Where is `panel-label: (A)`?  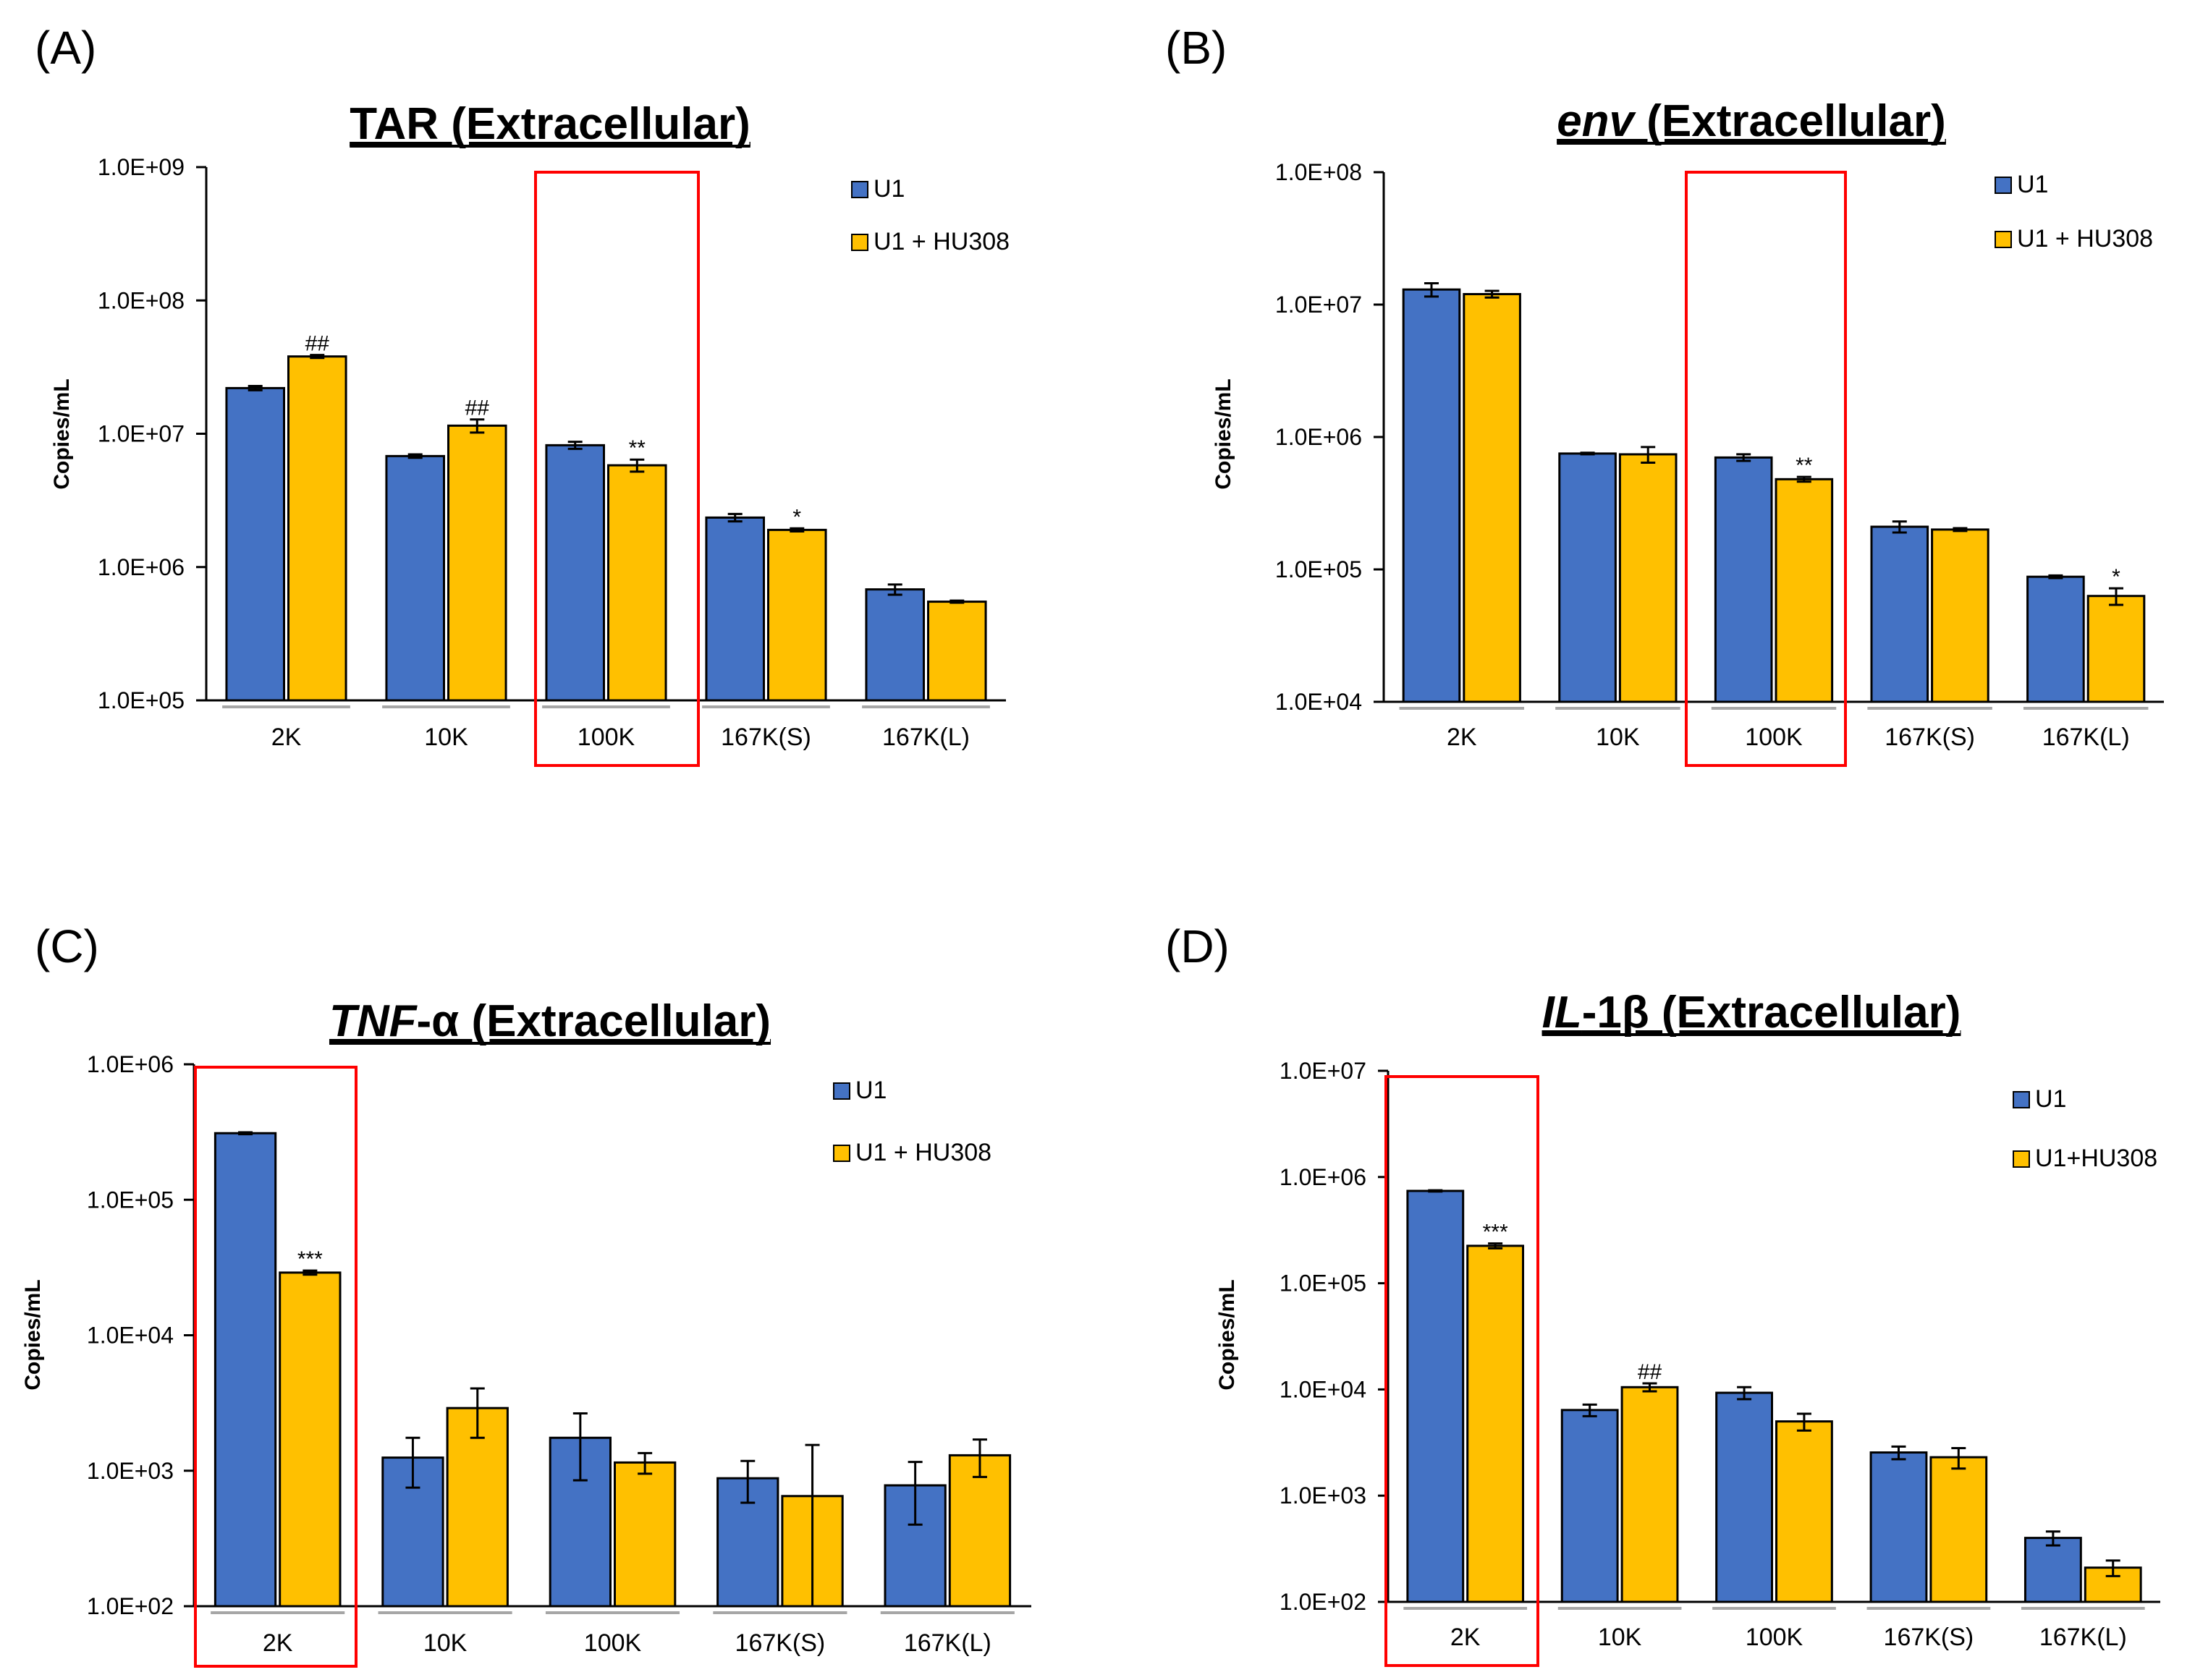
panel-label: (A) is located at coordinates (65, 48).